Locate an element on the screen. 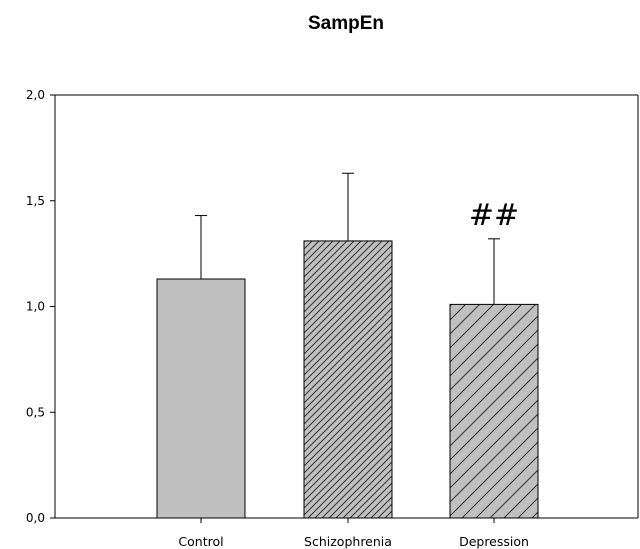 The height and width of the screenshot is (549, 640). y-tick-label: 1,5 is located at coordinates (35, 201).